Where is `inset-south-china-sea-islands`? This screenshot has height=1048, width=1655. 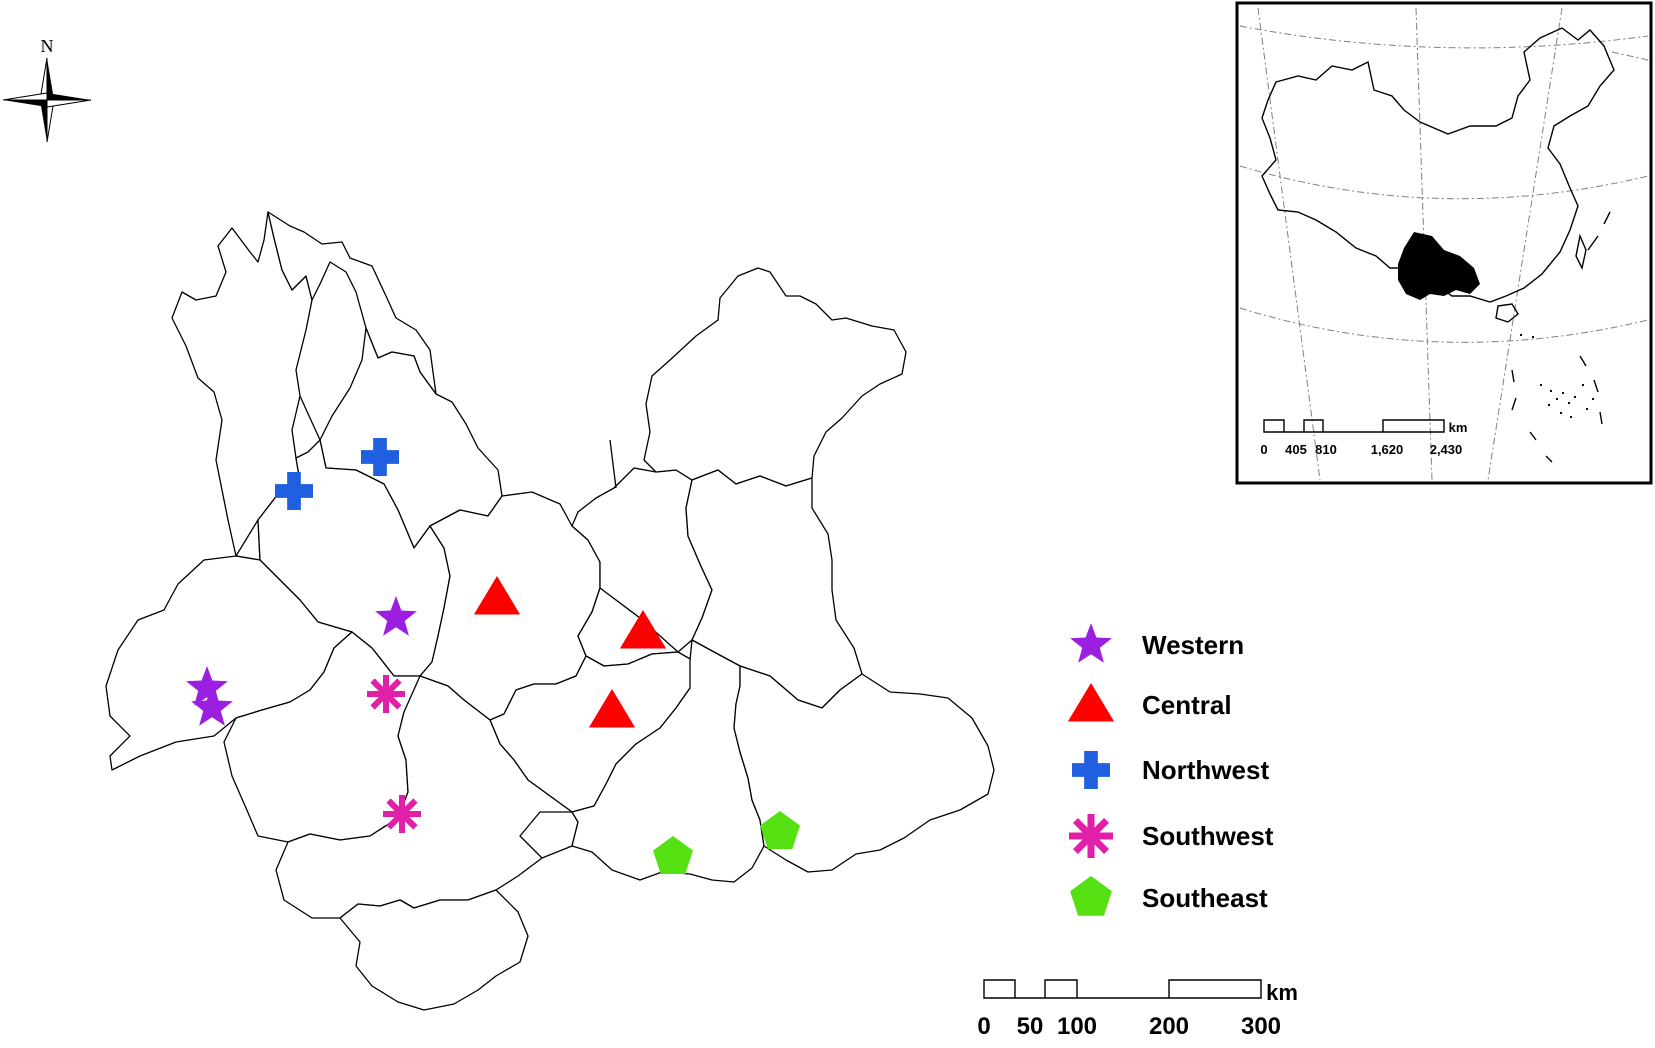 inset-south-china-sea-islands is located at coordinates (1557, 376).